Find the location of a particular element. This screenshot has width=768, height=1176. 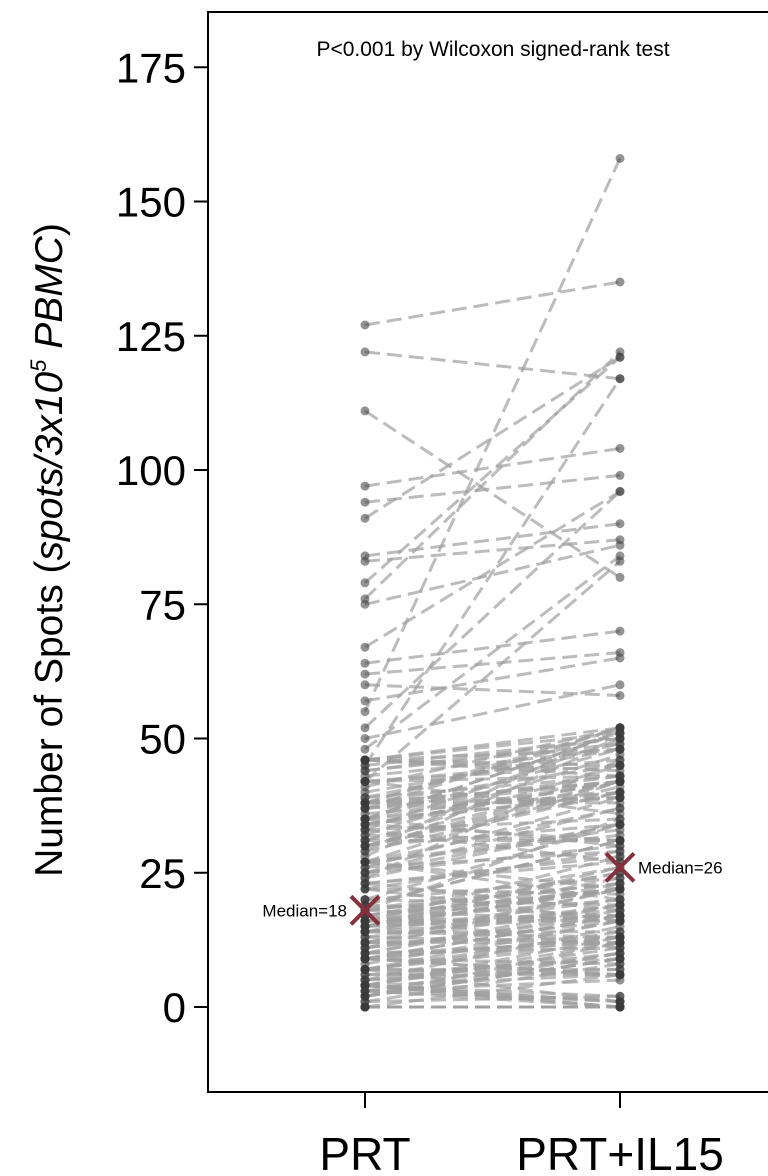

x-axis: PRT PRT+IL15 is located at coordinates (521, 1134).